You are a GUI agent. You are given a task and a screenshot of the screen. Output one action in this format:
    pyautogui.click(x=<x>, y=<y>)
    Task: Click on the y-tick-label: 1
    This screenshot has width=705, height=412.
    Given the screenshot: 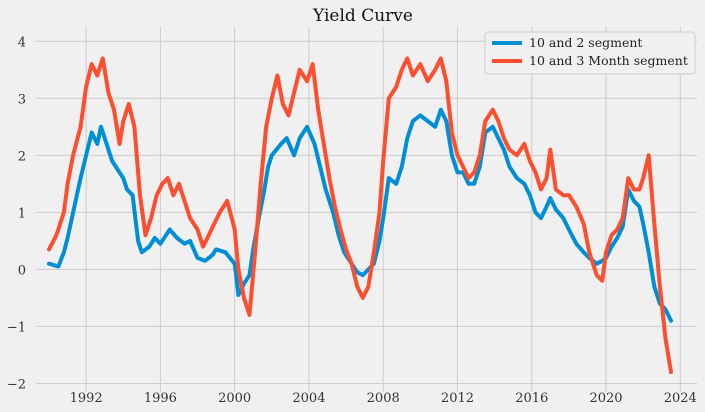 What is the action you would take?
    pyautogui.click(x=22, y=213)
    